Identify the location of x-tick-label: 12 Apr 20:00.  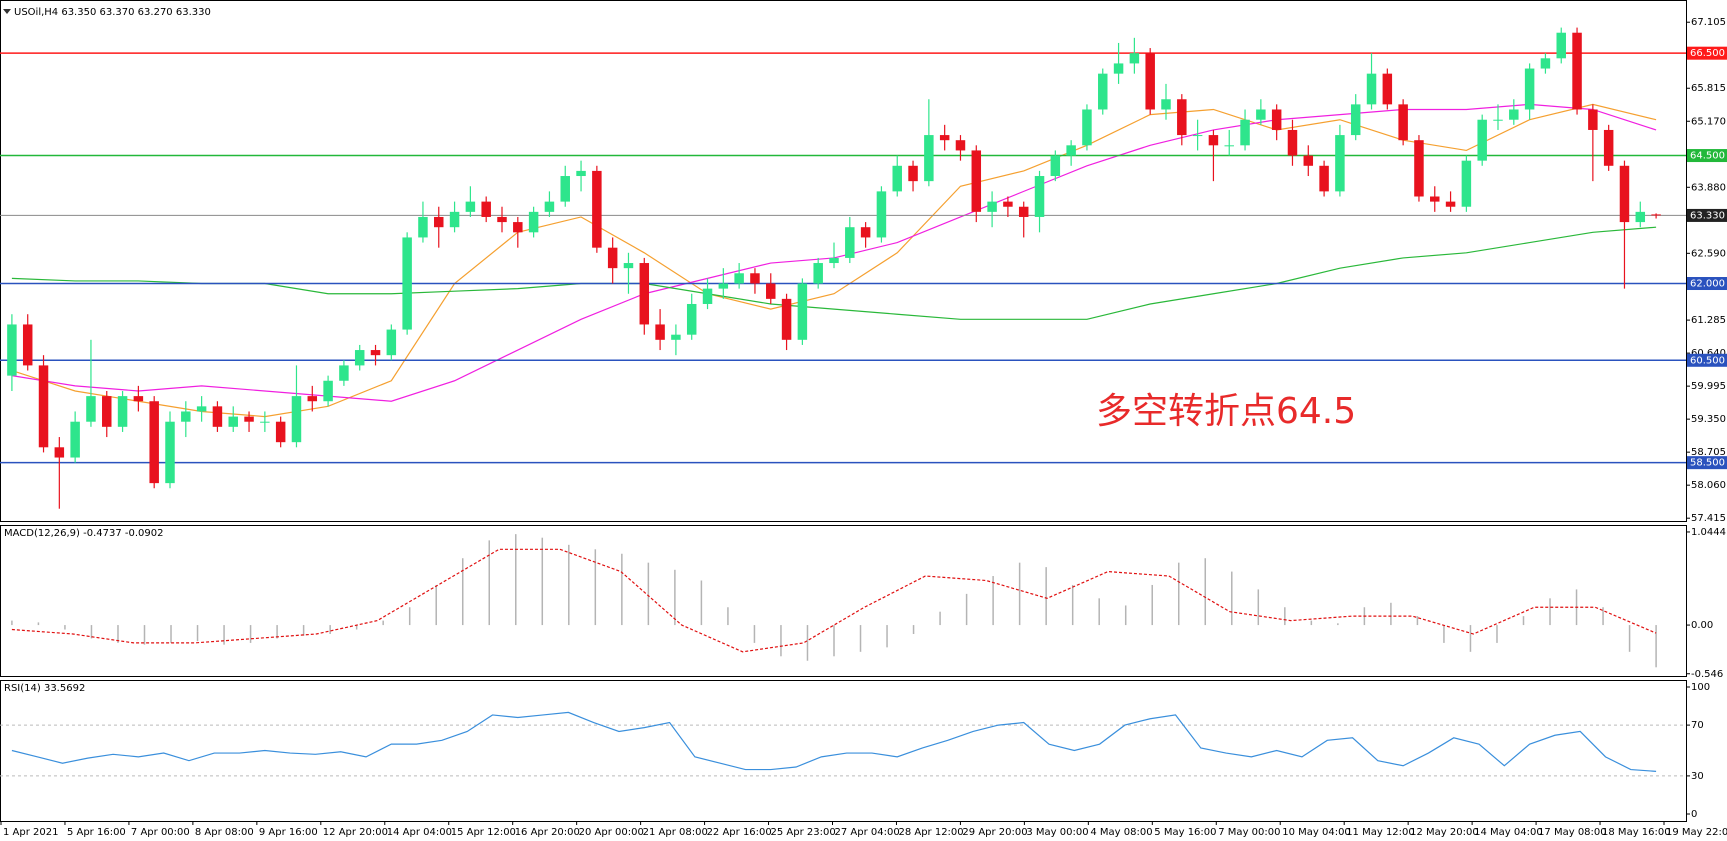
(355, 832).